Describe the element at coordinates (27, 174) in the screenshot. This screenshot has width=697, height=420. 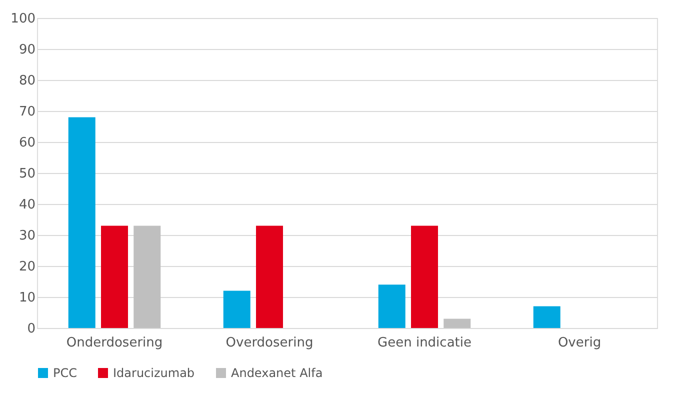
I see `y-tick-label: 50` at that location.